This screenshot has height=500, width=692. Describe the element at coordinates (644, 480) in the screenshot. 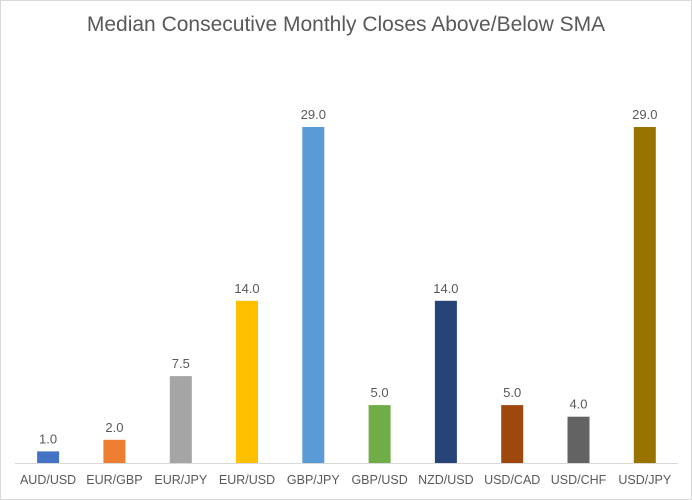

I see `x-tick-label-usd-jpy: USD/JPY` at that location.